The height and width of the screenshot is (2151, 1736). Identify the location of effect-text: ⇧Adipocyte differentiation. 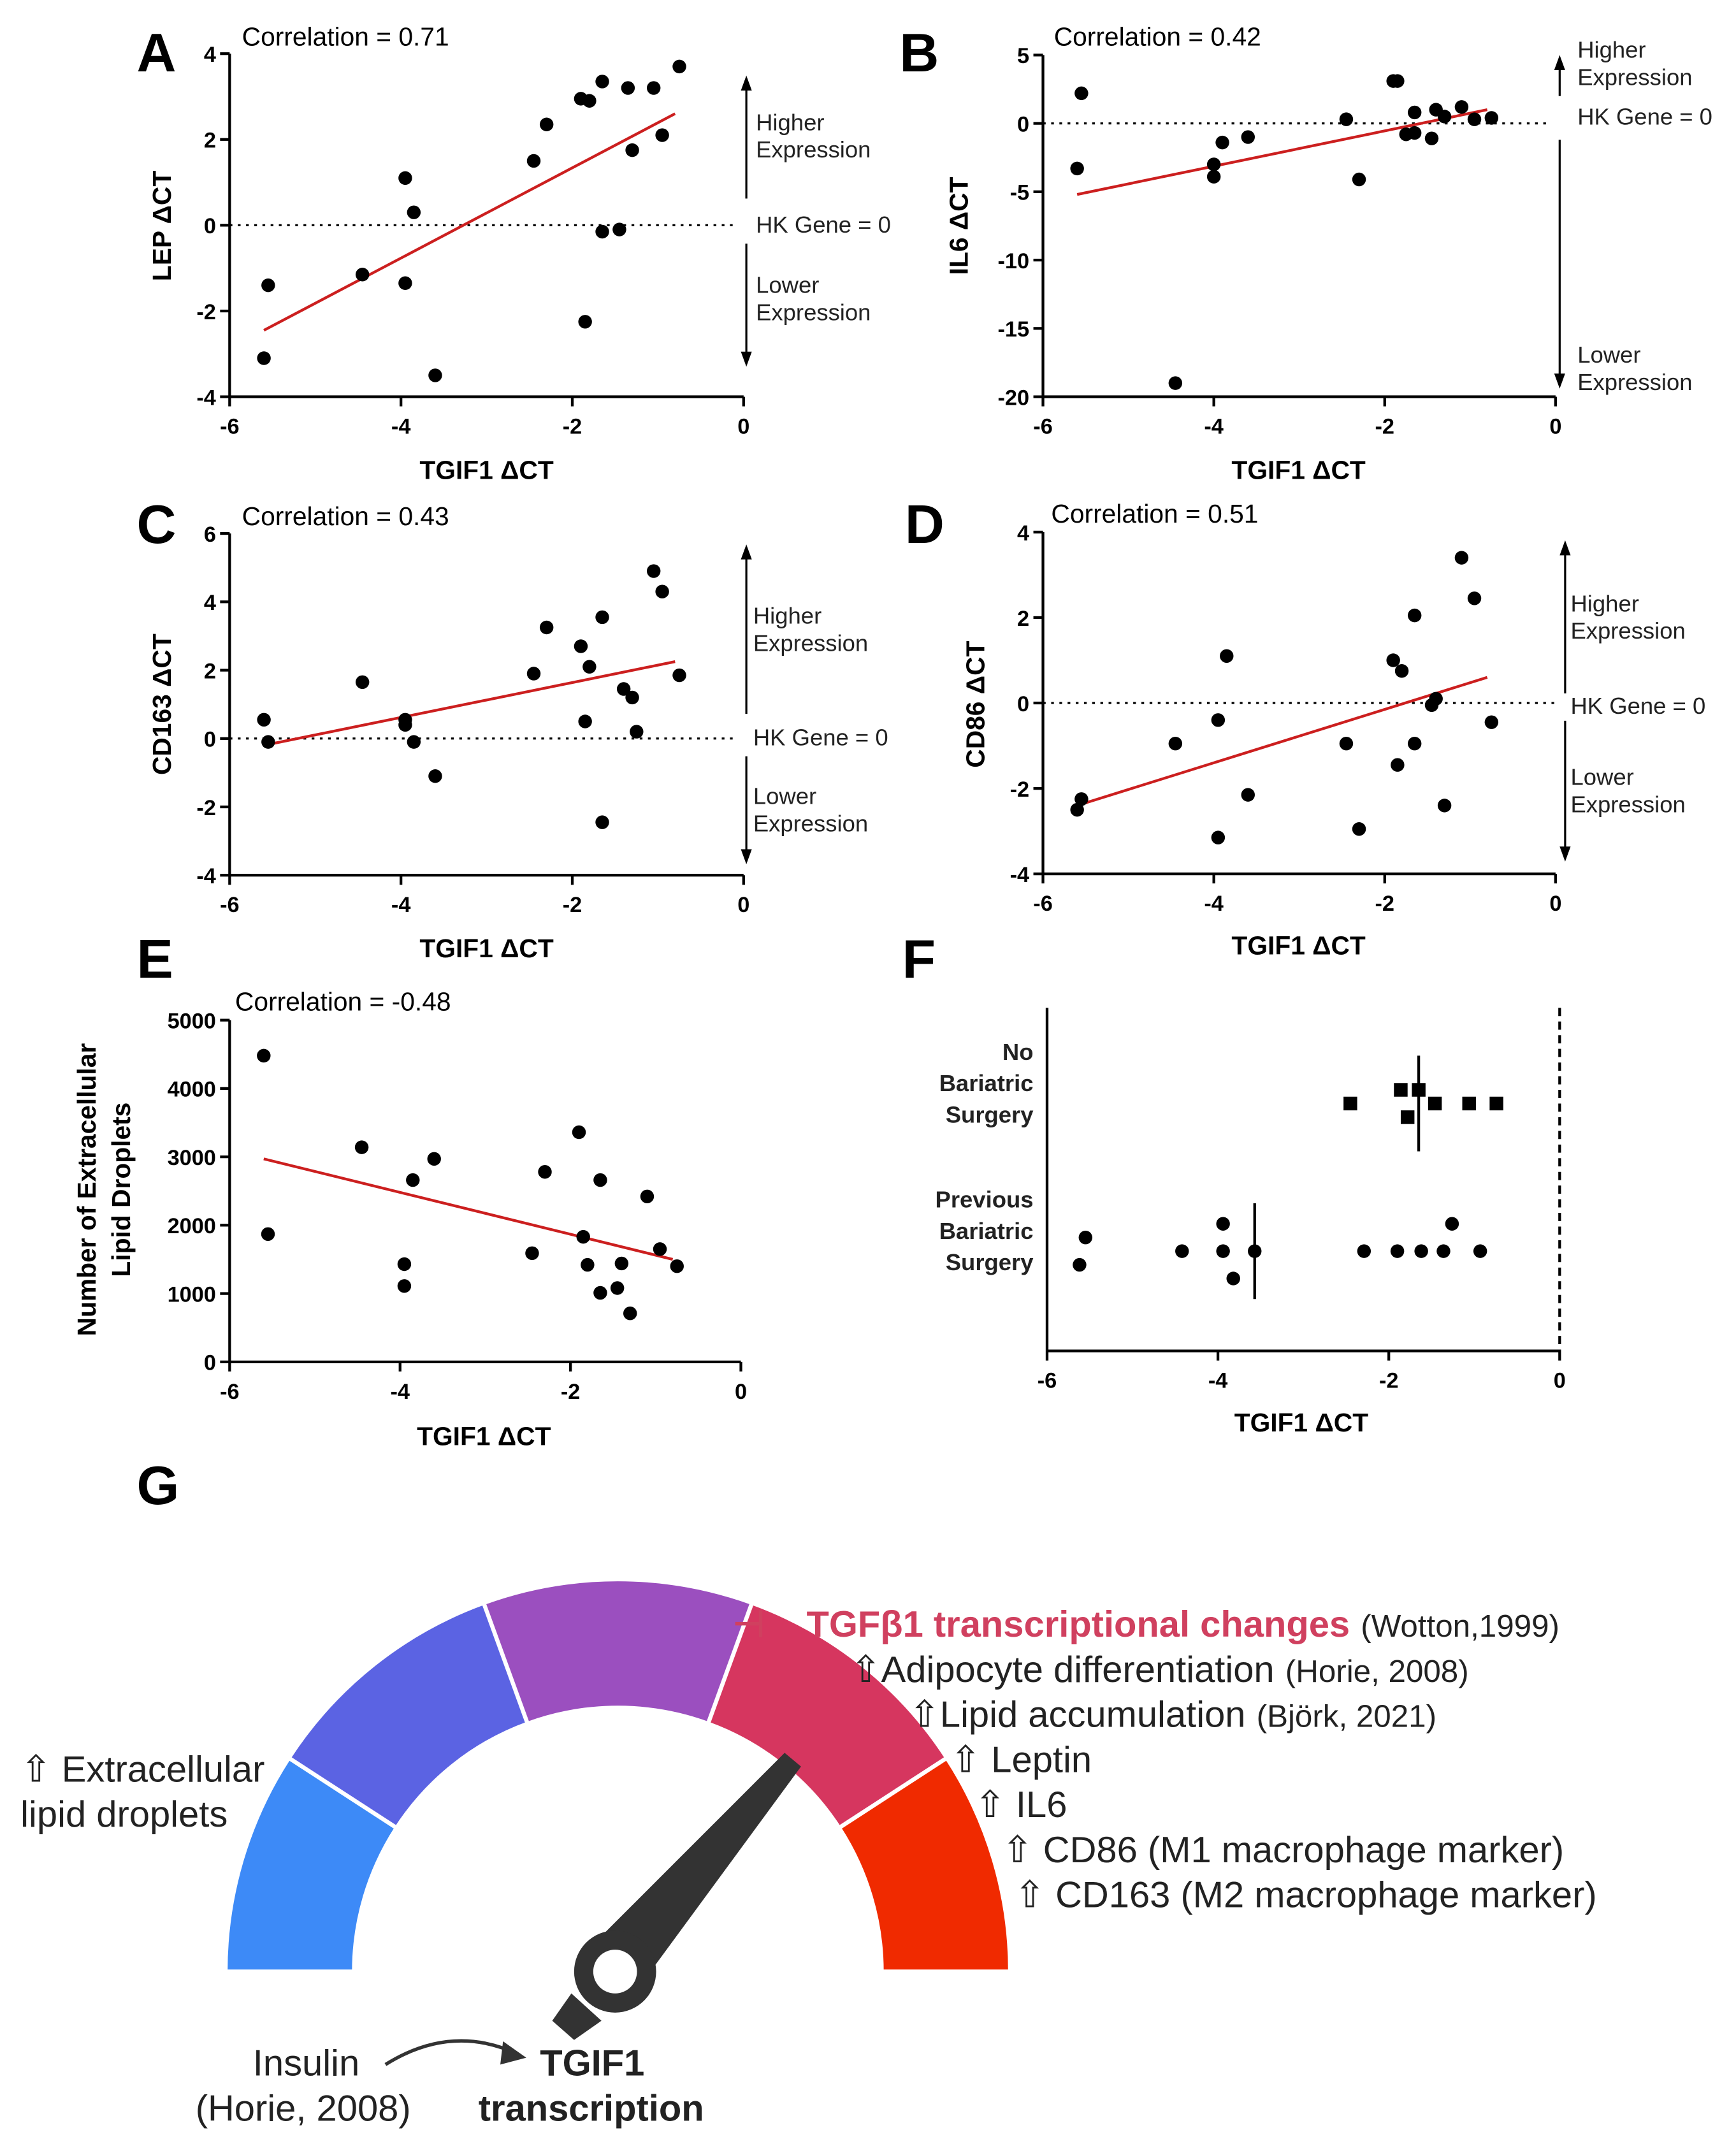
(1062, 1669).